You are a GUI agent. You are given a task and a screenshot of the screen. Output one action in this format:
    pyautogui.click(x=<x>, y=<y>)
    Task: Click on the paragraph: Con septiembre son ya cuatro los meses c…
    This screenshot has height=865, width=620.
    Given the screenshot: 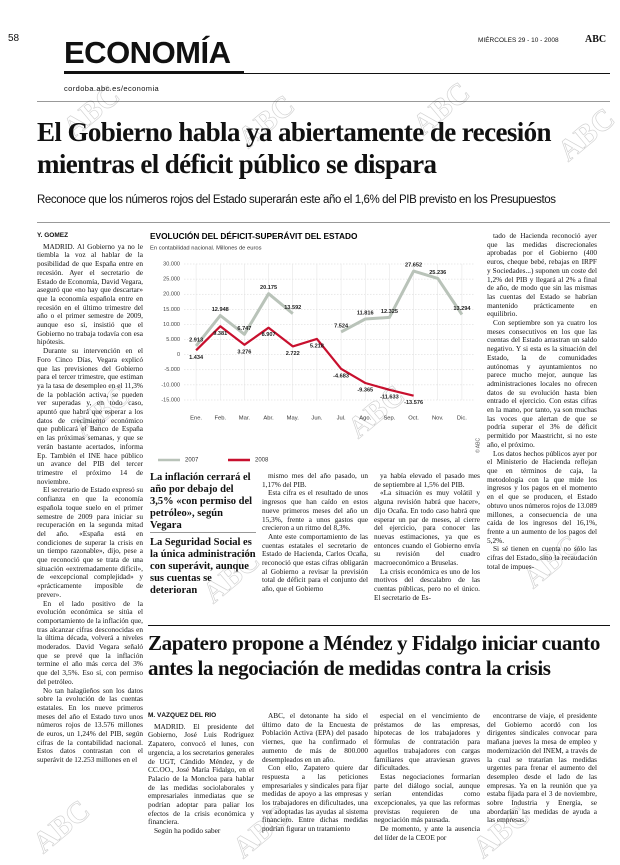 What is the action you would take?
    pyautogui.click(x=542, y=383)
    